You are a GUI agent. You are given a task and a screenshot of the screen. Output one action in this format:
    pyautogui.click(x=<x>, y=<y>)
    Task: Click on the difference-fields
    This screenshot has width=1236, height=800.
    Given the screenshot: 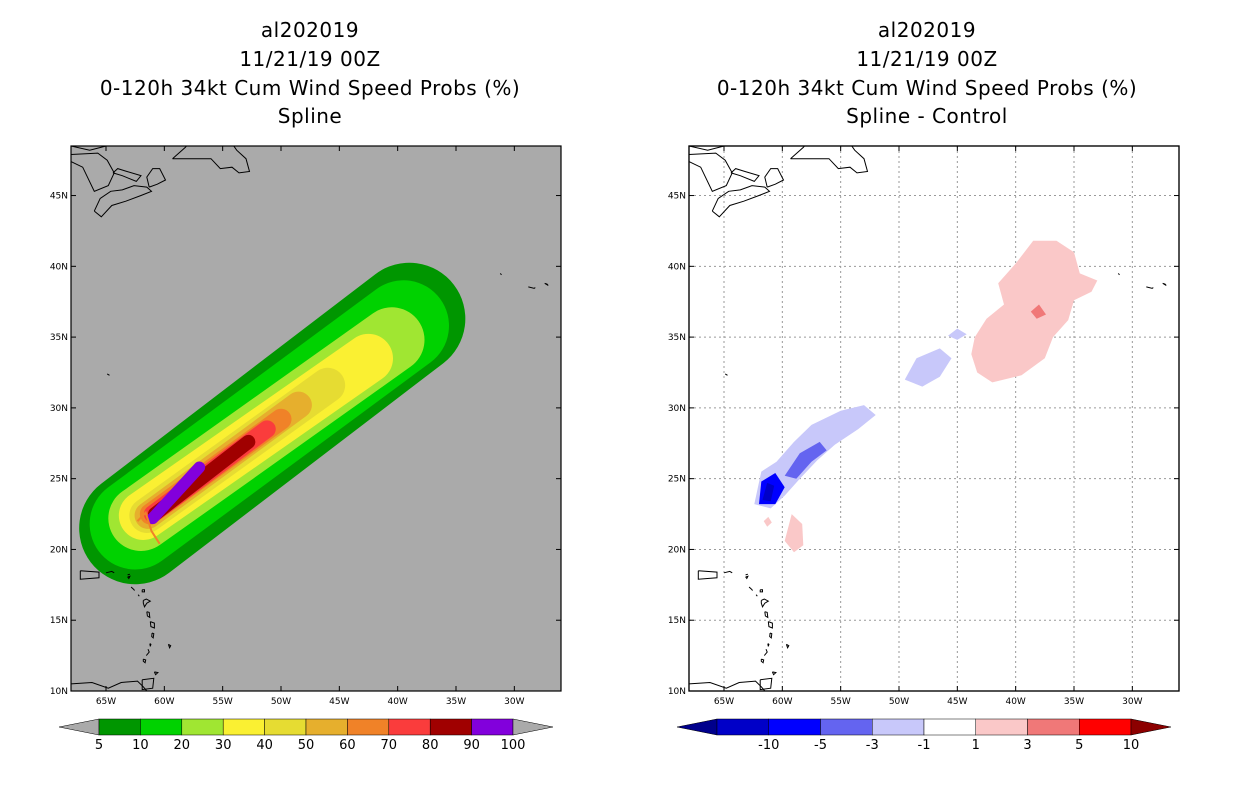 What is the action you would take?
    pyautogui.click(x=926, y=396)
    